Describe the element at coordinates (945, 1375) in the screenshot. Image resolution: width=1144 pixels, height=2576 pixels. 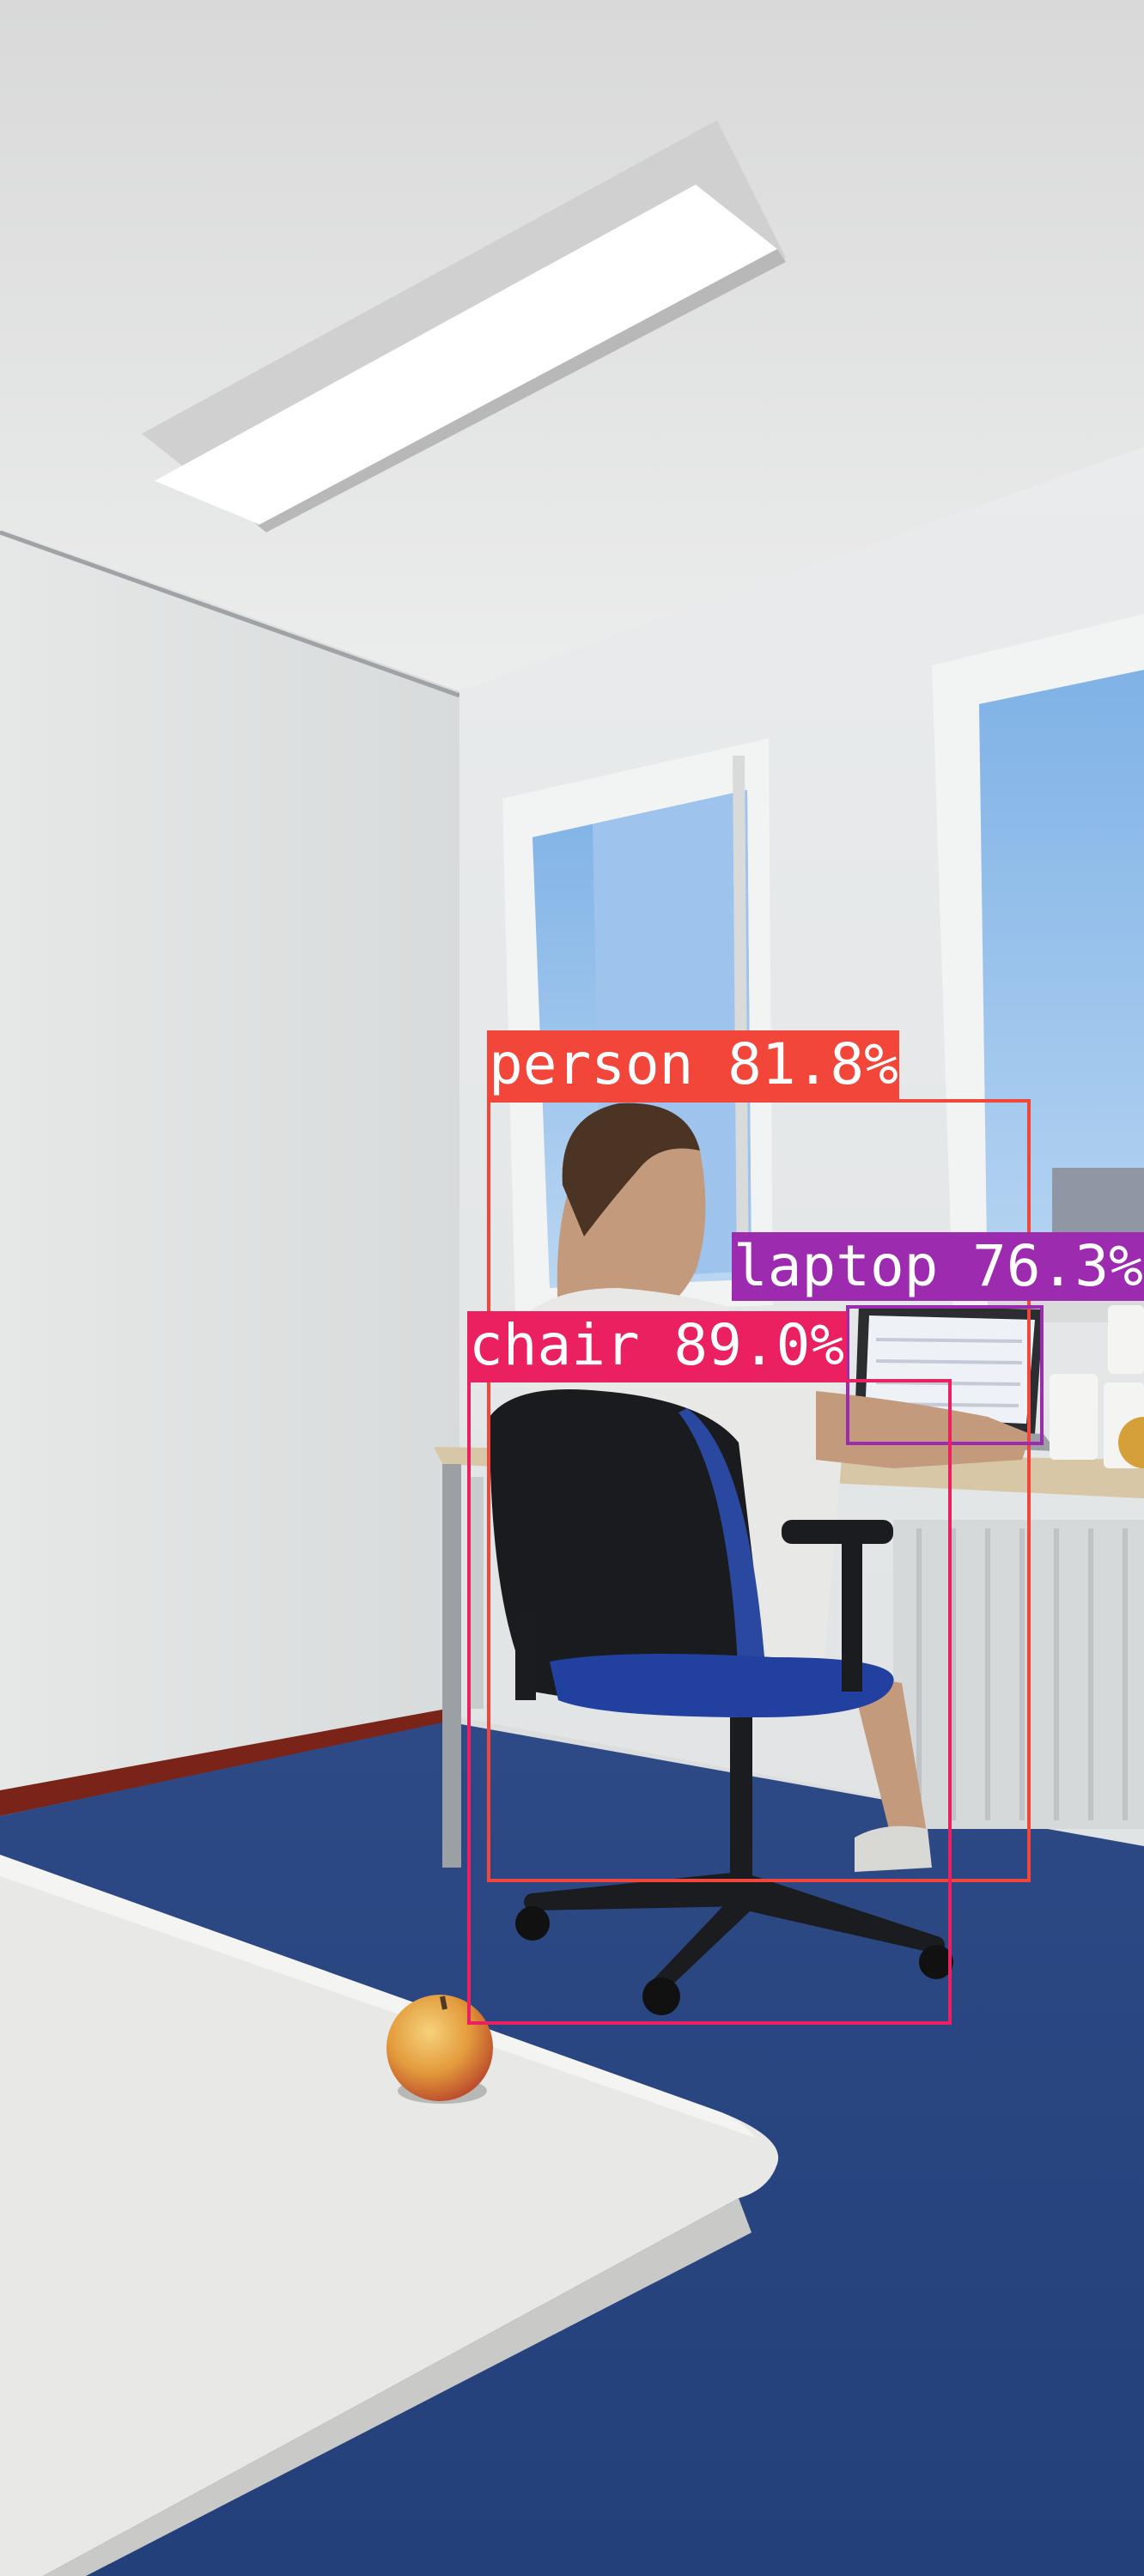
I see `laptop-detection-box` at that location.